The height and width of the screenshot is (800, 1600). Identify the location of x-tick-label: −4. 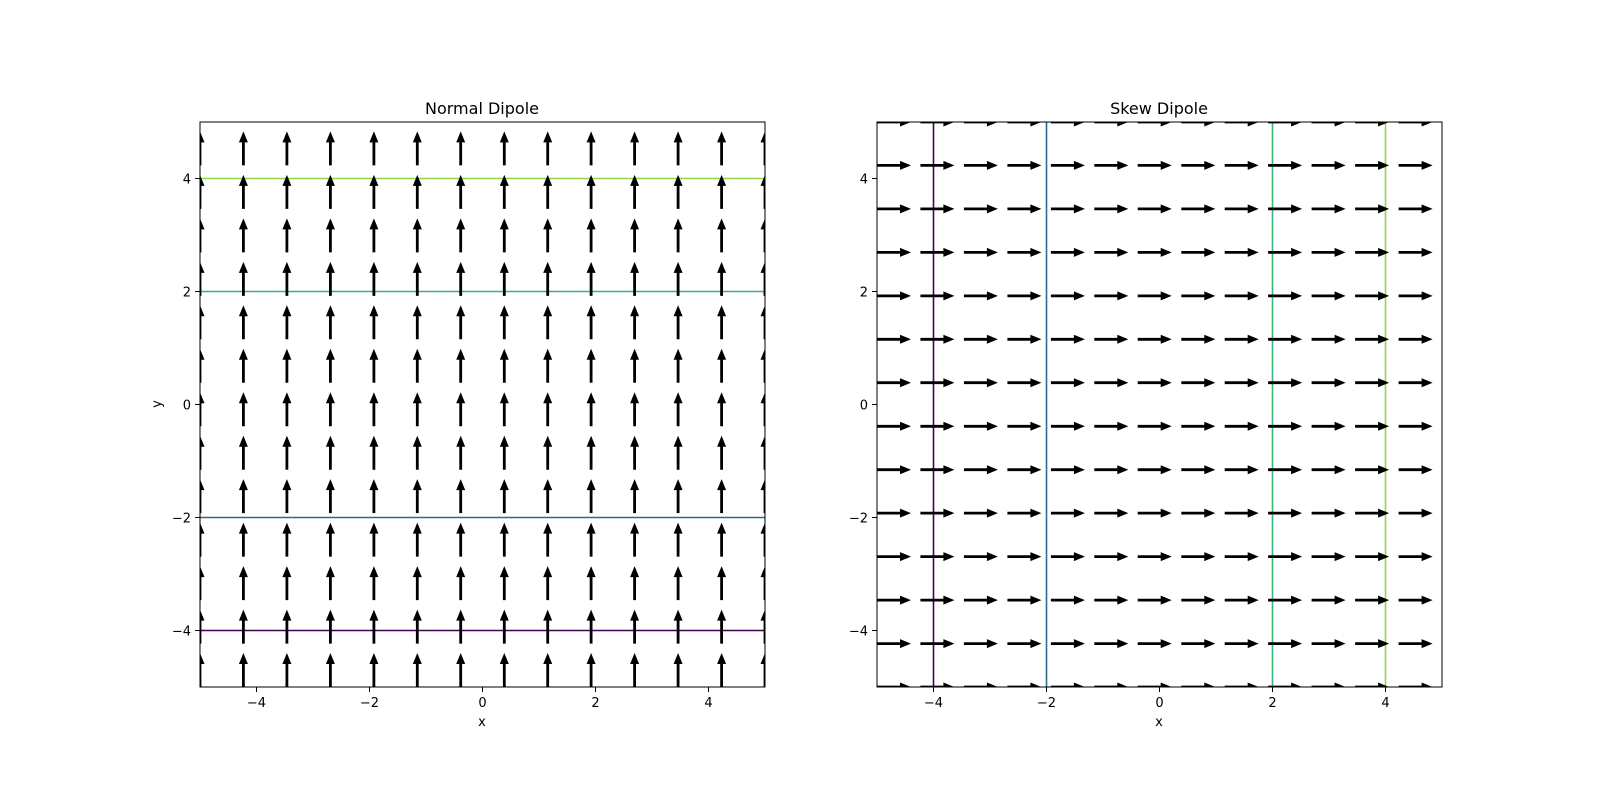
(256, 703).